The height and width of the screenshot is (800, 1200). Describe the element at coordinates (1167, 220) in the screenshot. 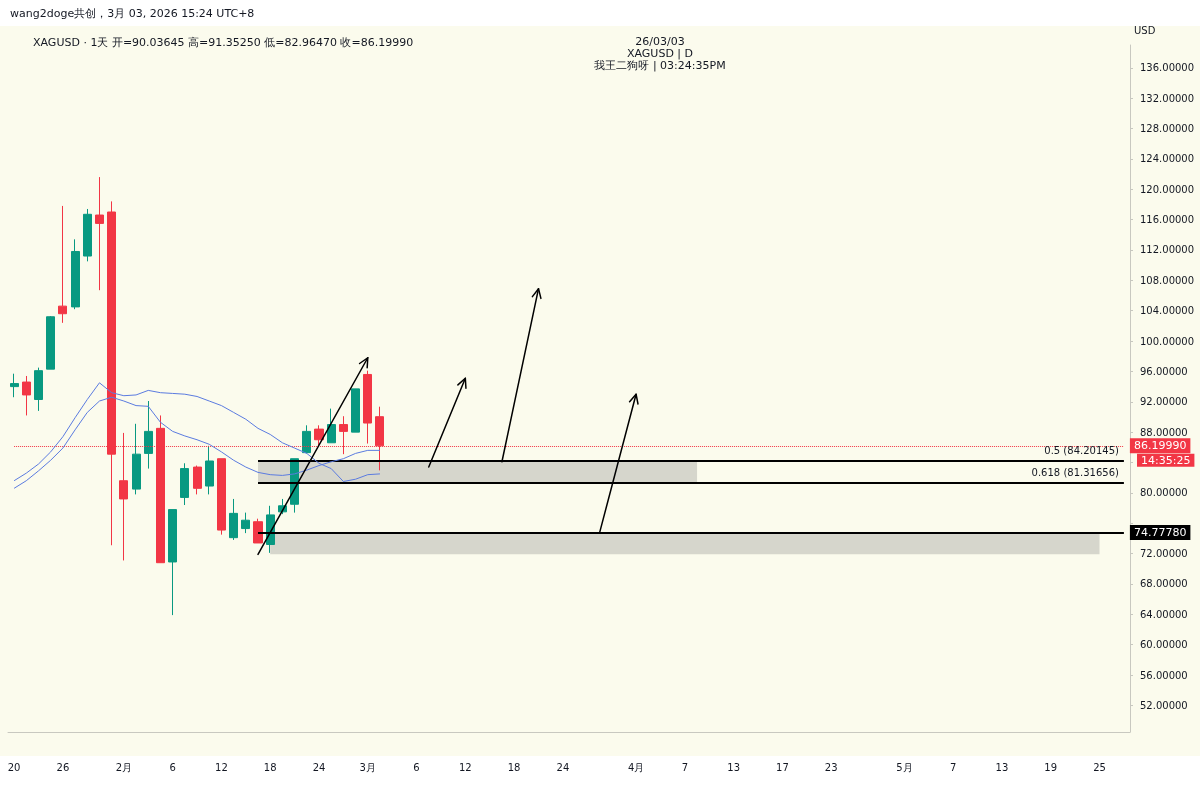

I see `y-tick-label: 116.00000` at that location.